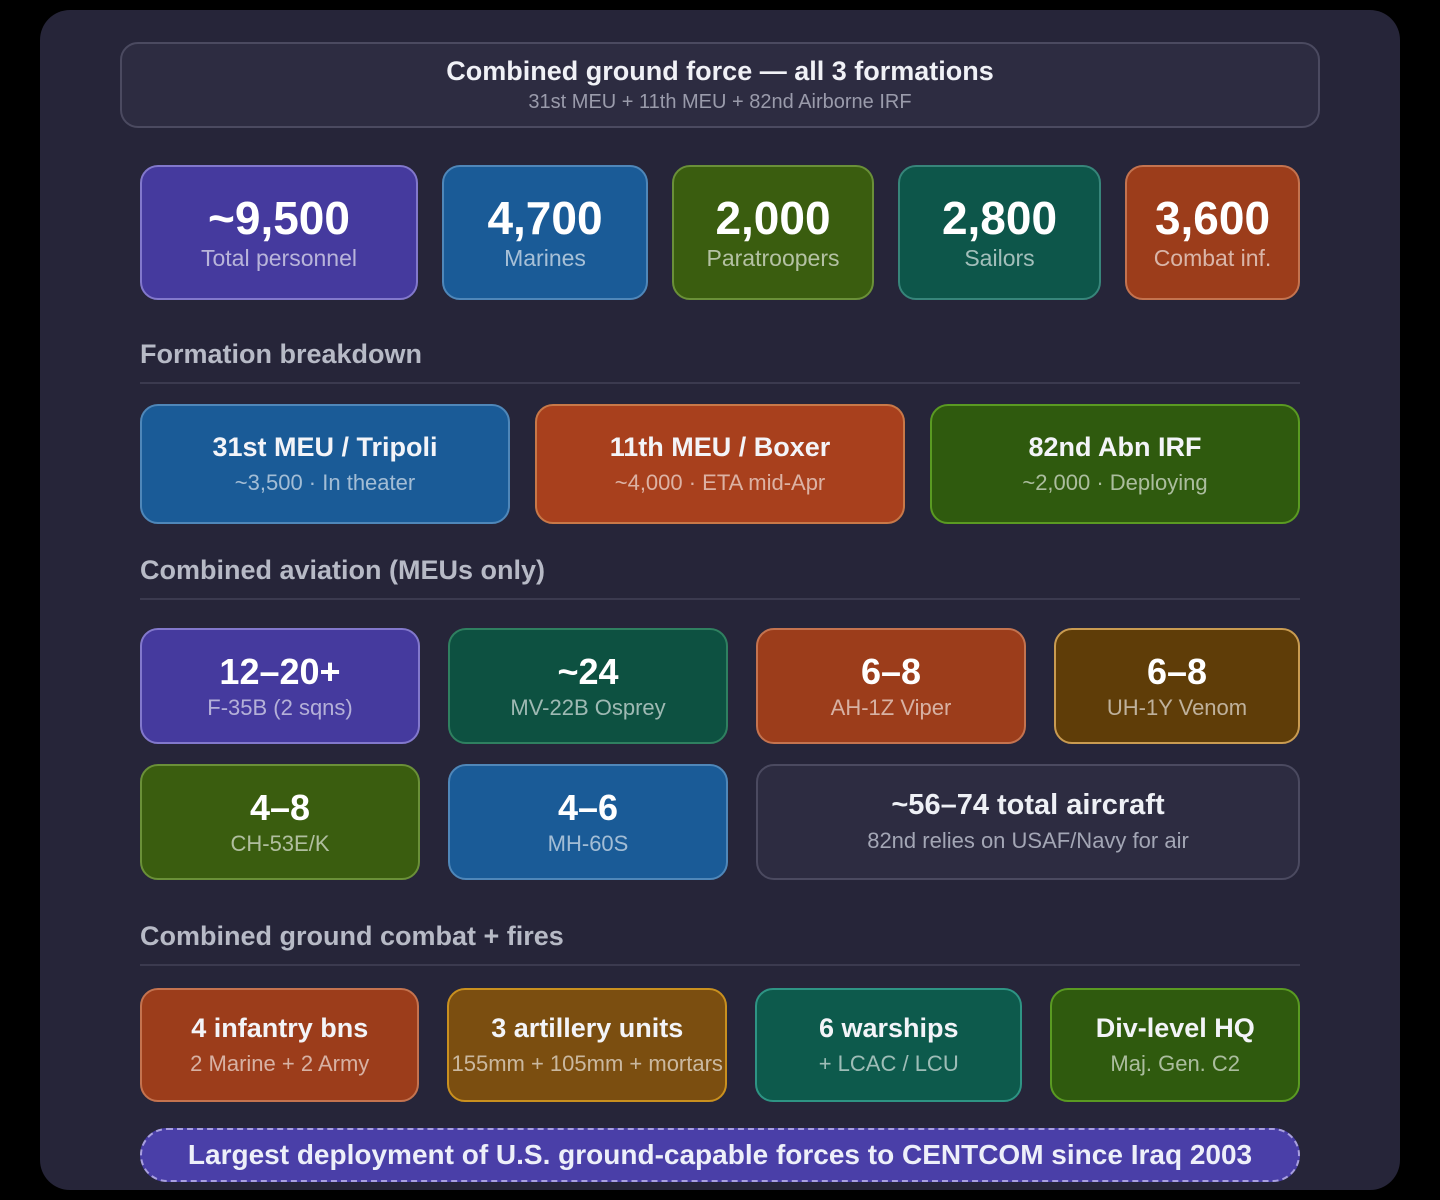 This screenshot has height=1200, width=1440. Describe the element at coordinates (280, 1028) in the screenshot. I see `ground-title: 4 infantry bns` at that location.